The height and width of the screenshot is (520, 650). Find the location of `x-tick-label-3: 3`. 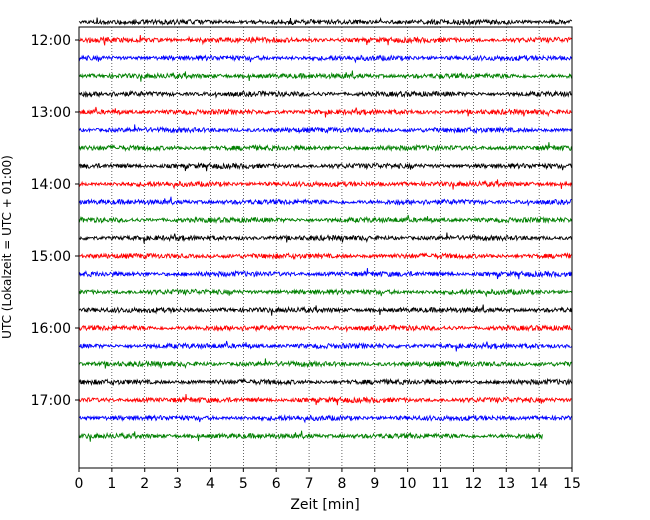

x-tick-label-3: 3 is located at coordinates (177, 484).